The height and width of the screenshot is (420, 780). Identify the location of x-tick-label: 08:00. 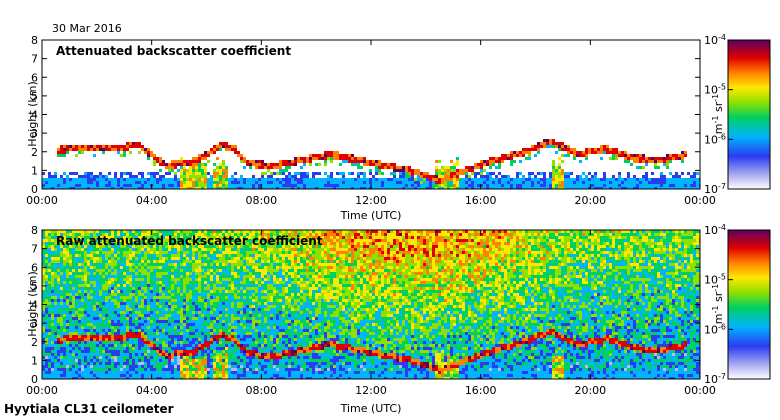
(261, 200).